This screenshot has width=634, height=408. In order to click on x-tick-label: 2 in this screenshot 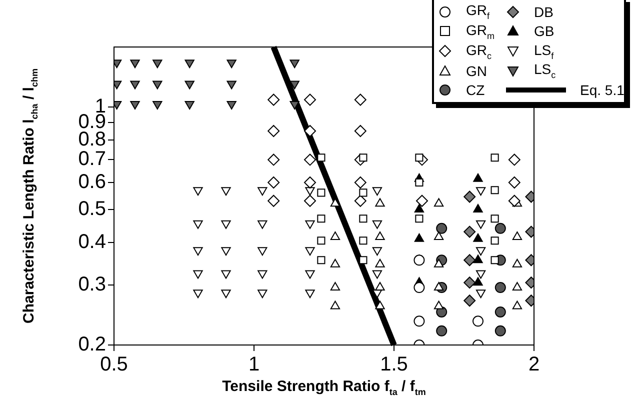, I will do `click(534, 365)`.